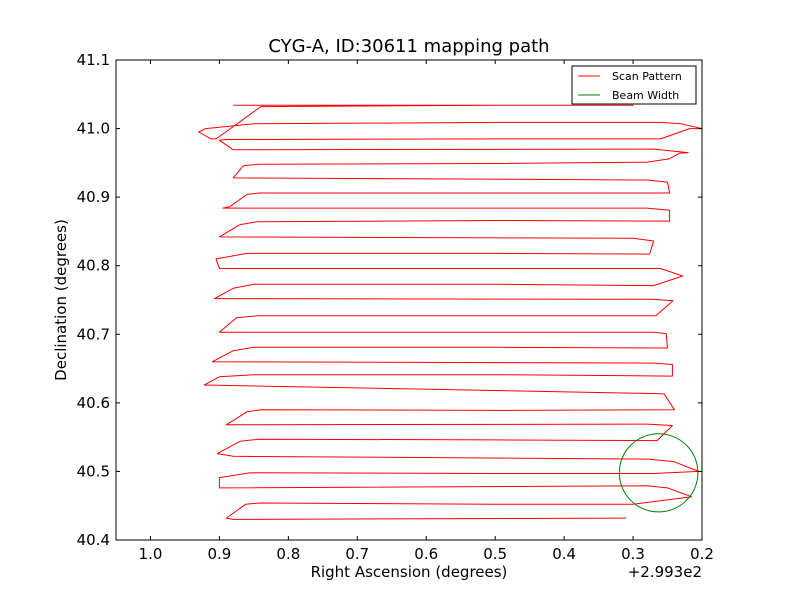  I want to click on x-tick-label: 0.9, so click(219, 554).